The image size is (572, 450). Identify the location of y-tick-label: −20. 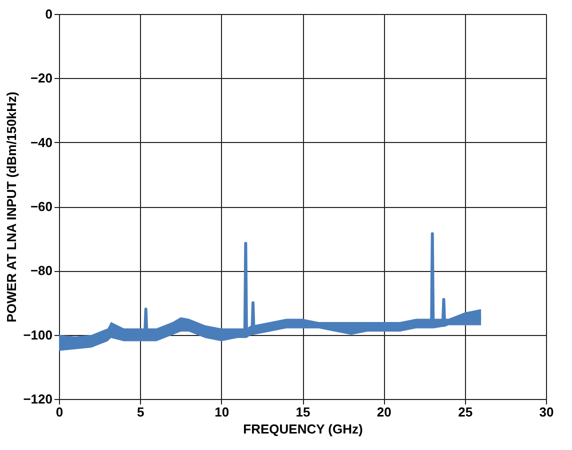
(41, 78).